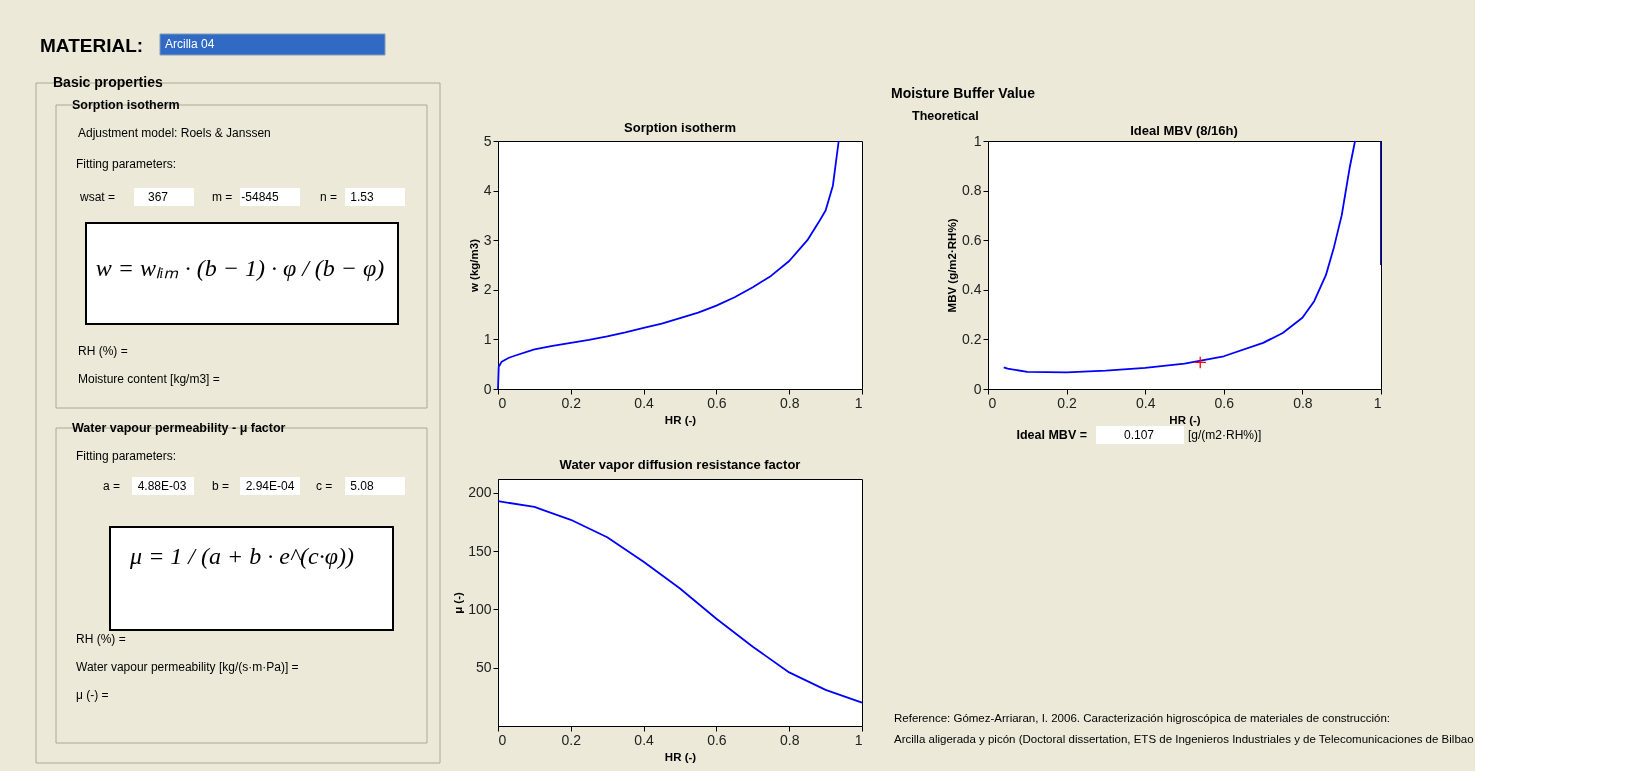  I want to click on text: b =, so click(221, 486).